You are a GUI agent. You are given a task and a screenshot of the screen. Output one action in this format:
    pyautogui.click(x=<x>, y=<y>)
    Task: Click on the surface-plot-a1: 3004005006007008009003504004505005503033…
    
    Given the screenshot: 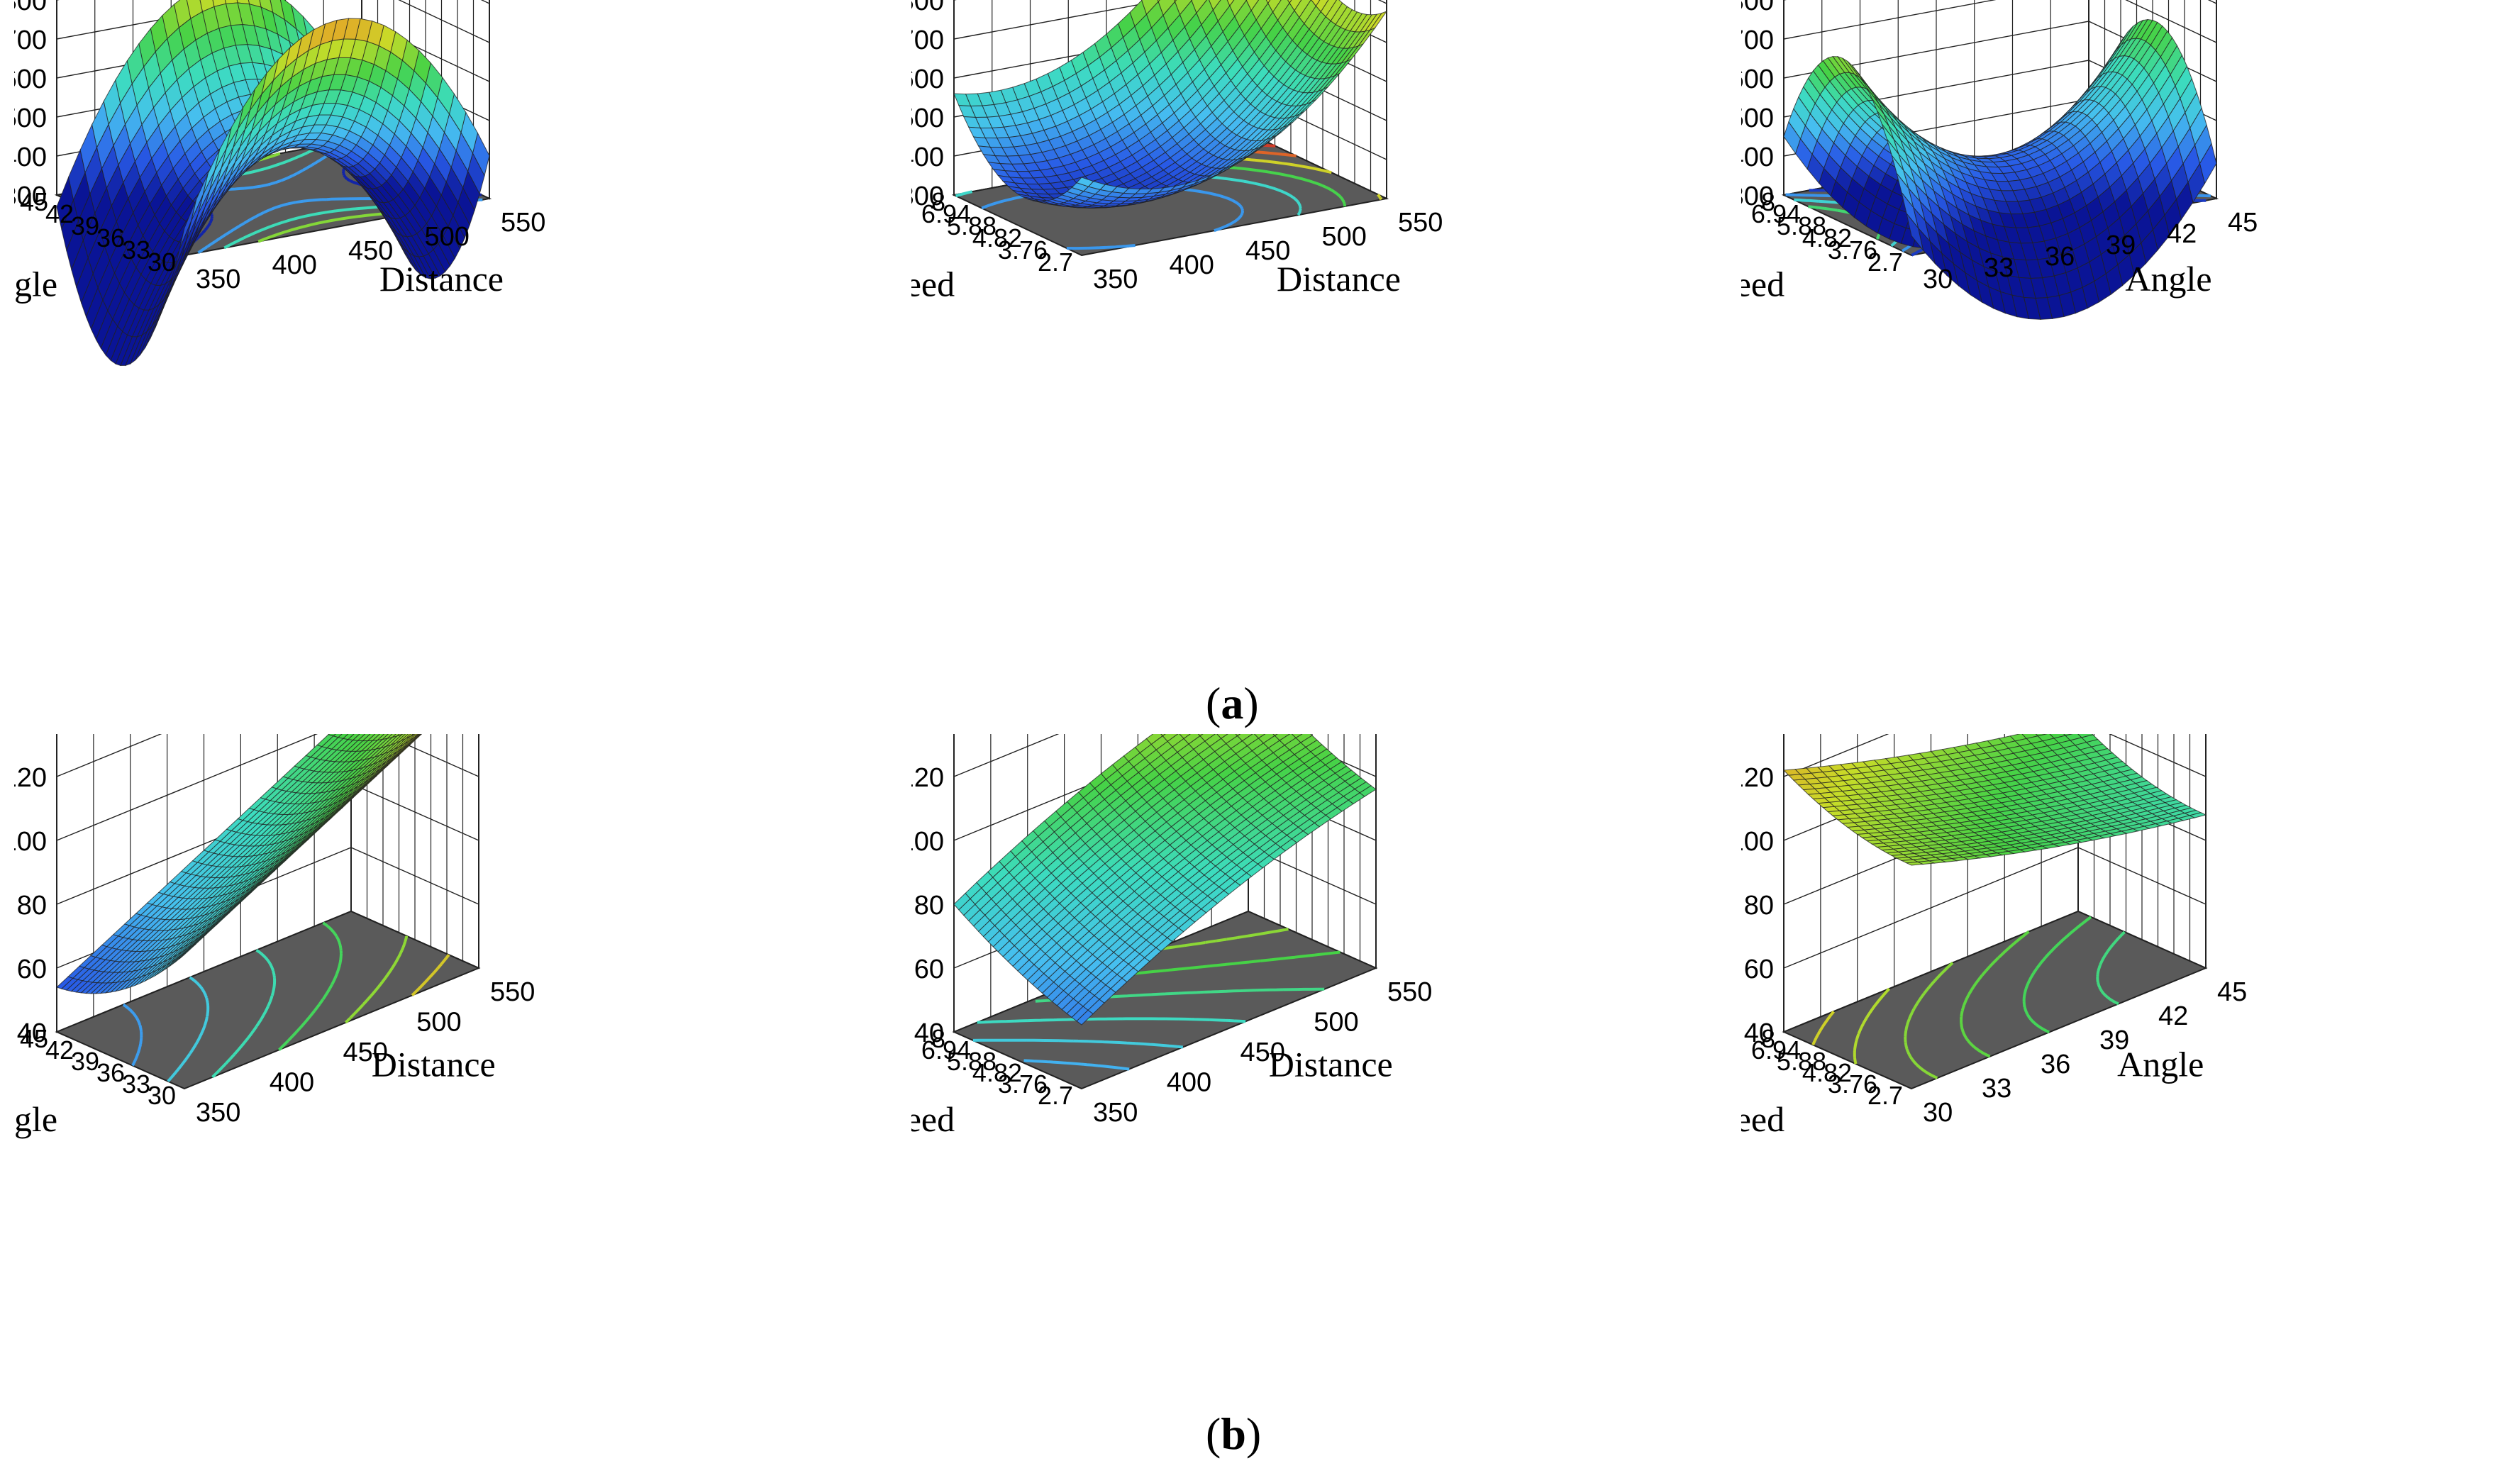 What is the action you would take?
    pyautogui.click(x=279, y=184)
    